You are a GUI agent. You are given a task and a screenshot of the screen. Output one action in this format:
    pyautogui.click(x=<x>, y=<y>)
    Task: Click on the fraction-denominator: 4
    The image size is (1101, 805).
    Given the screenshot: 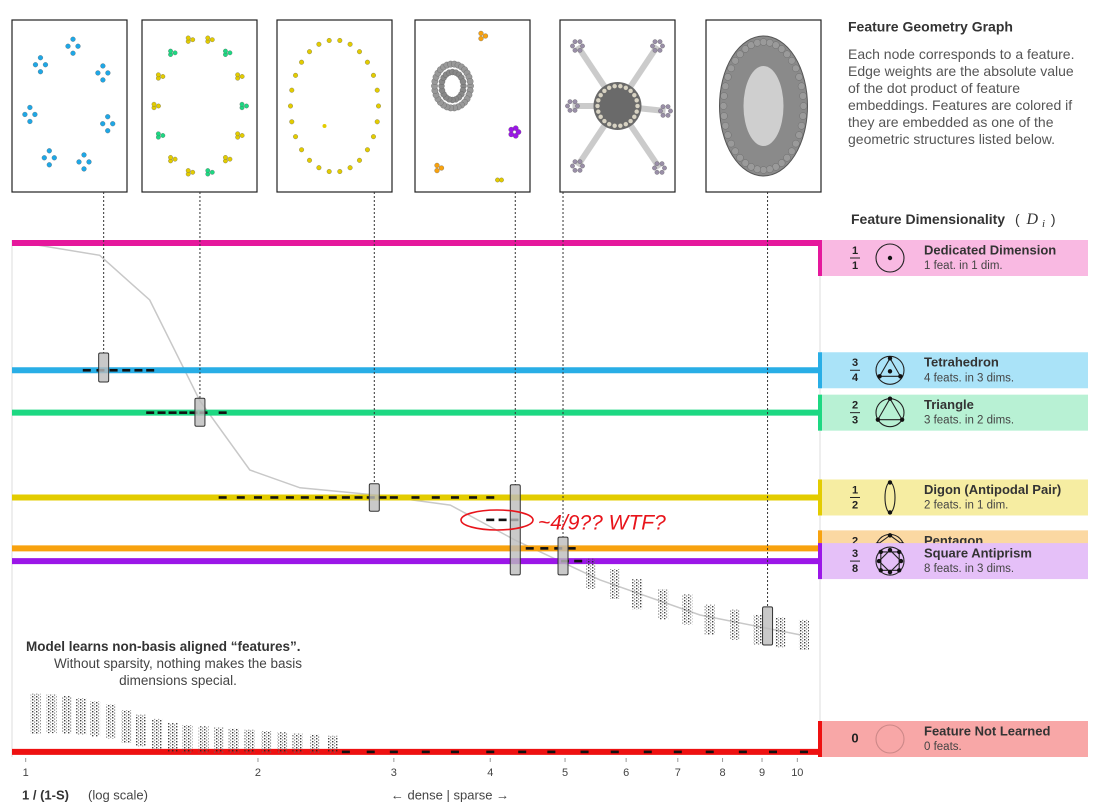 What is the action you would take?
    pyautogui.click(x=855, y=378)
    